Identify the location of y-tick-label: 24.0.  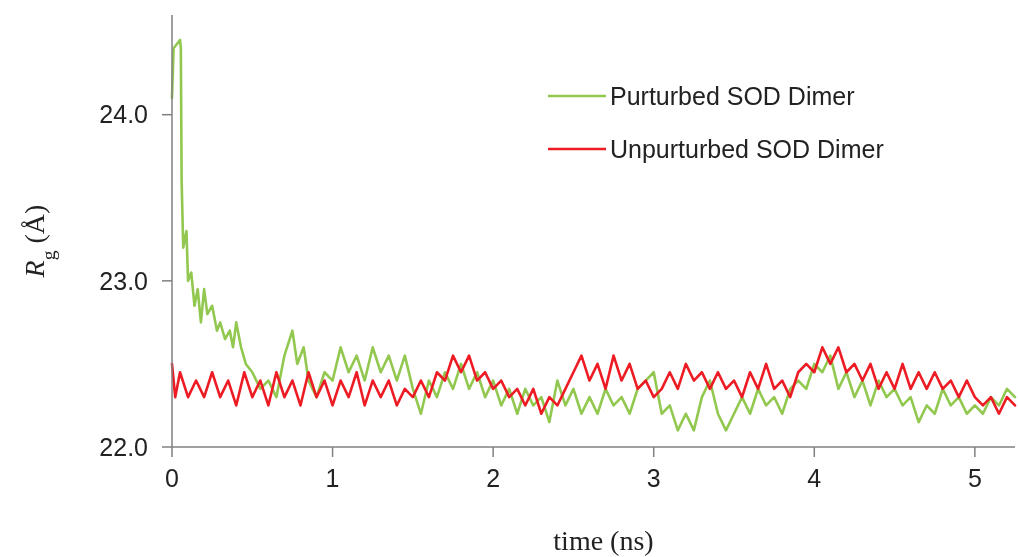
(123, 114).